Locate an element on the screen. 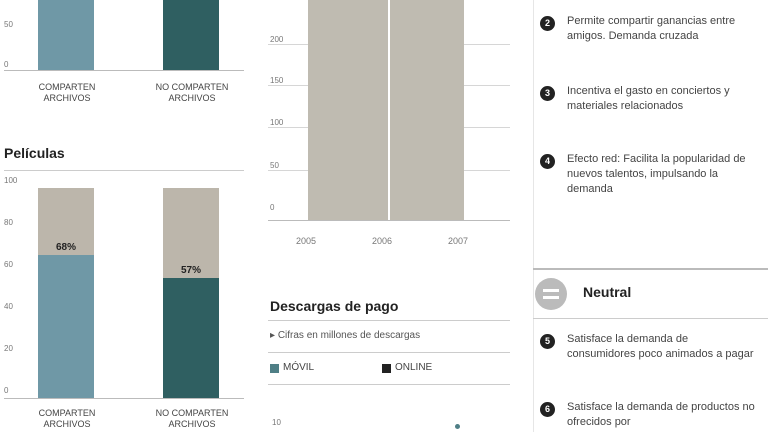 The image size is (768, 432). legend-label: ONLINE is located at coordinates (414, 367).